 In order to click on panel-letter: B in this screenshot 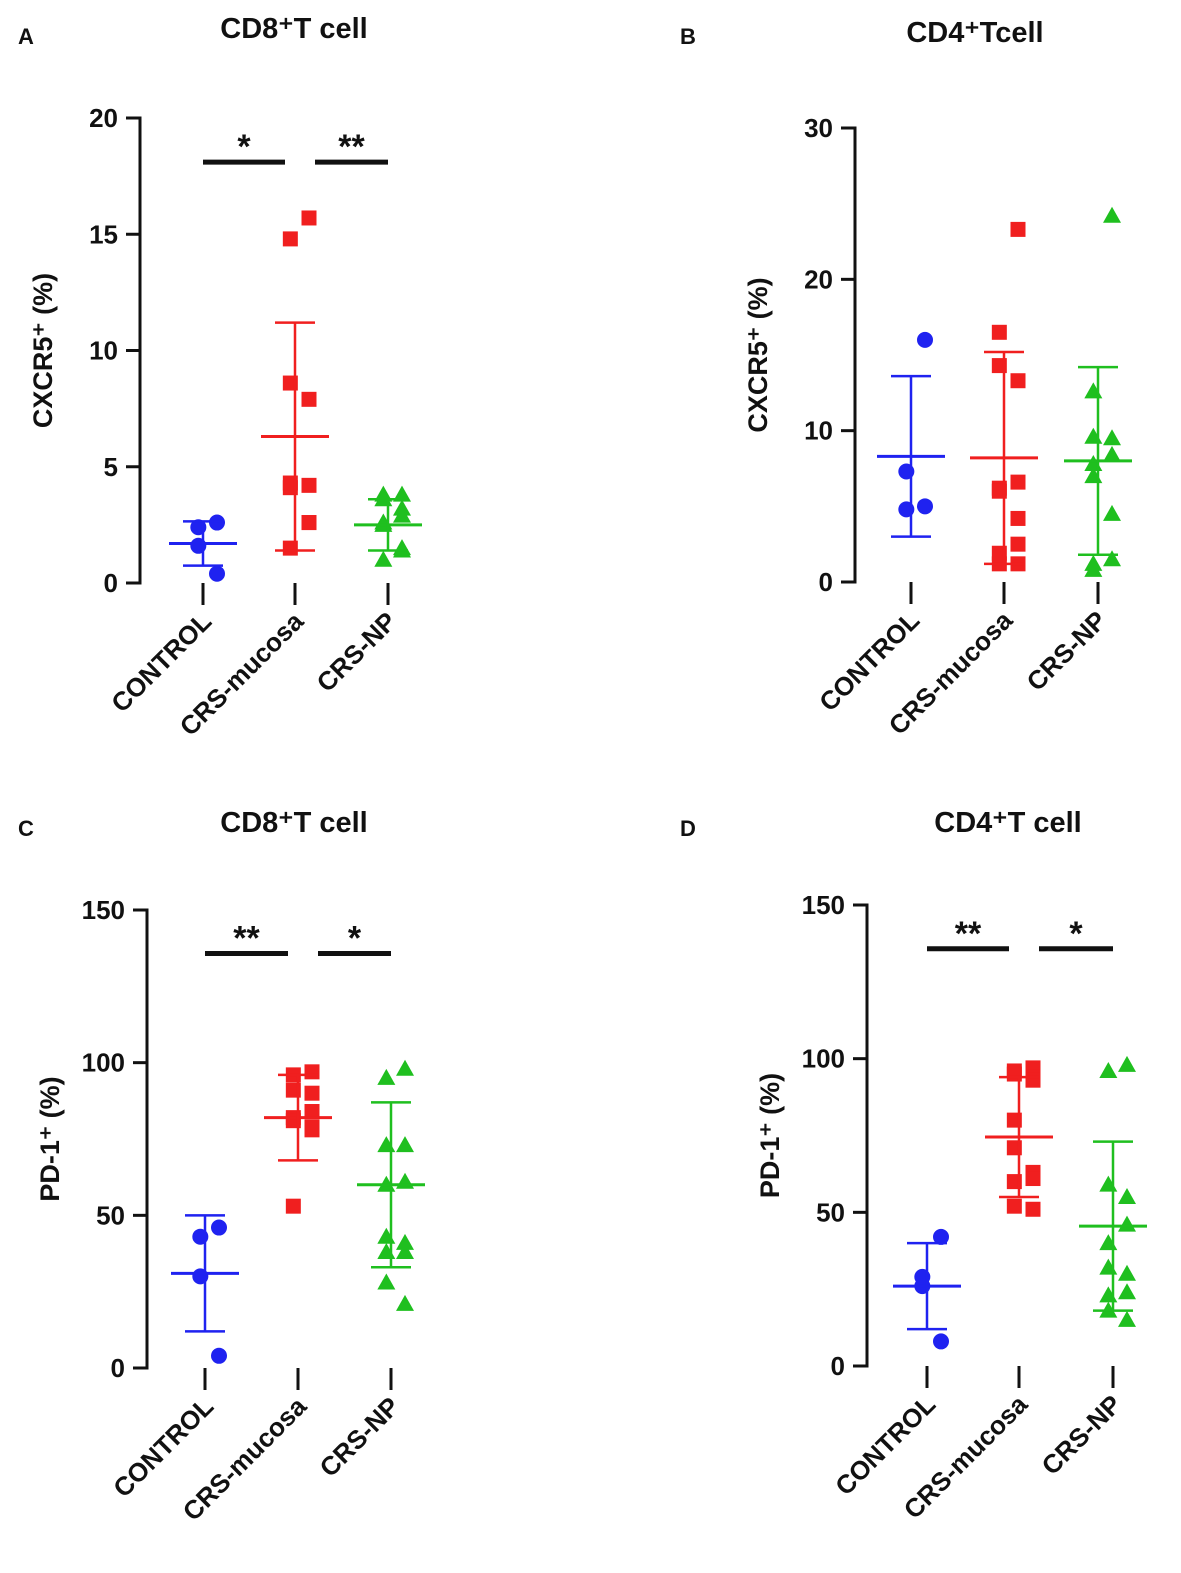, I will do `click(688, 36)`.